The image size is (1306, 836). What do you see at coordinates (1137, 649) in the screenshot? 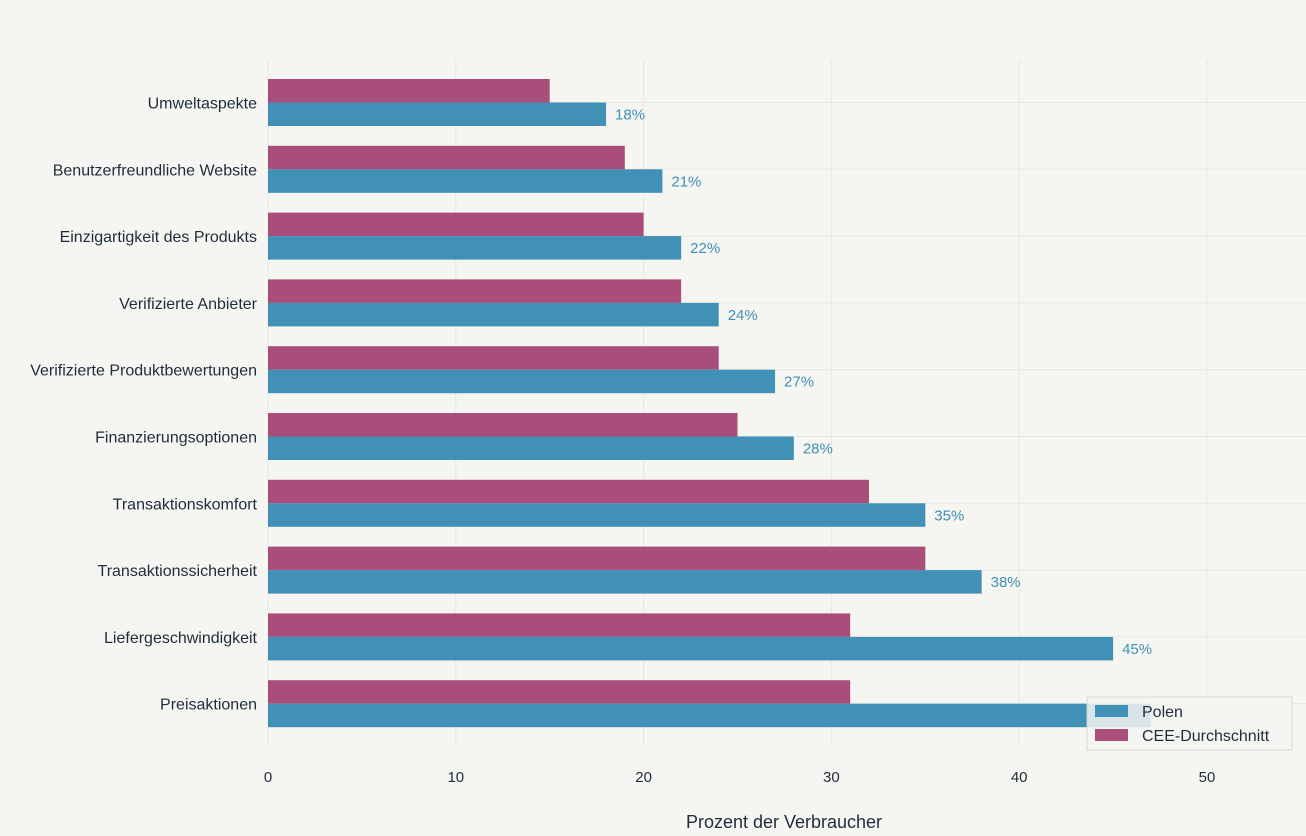
I see `data-label-polen: 45%` at bounding box center [1137, 649].